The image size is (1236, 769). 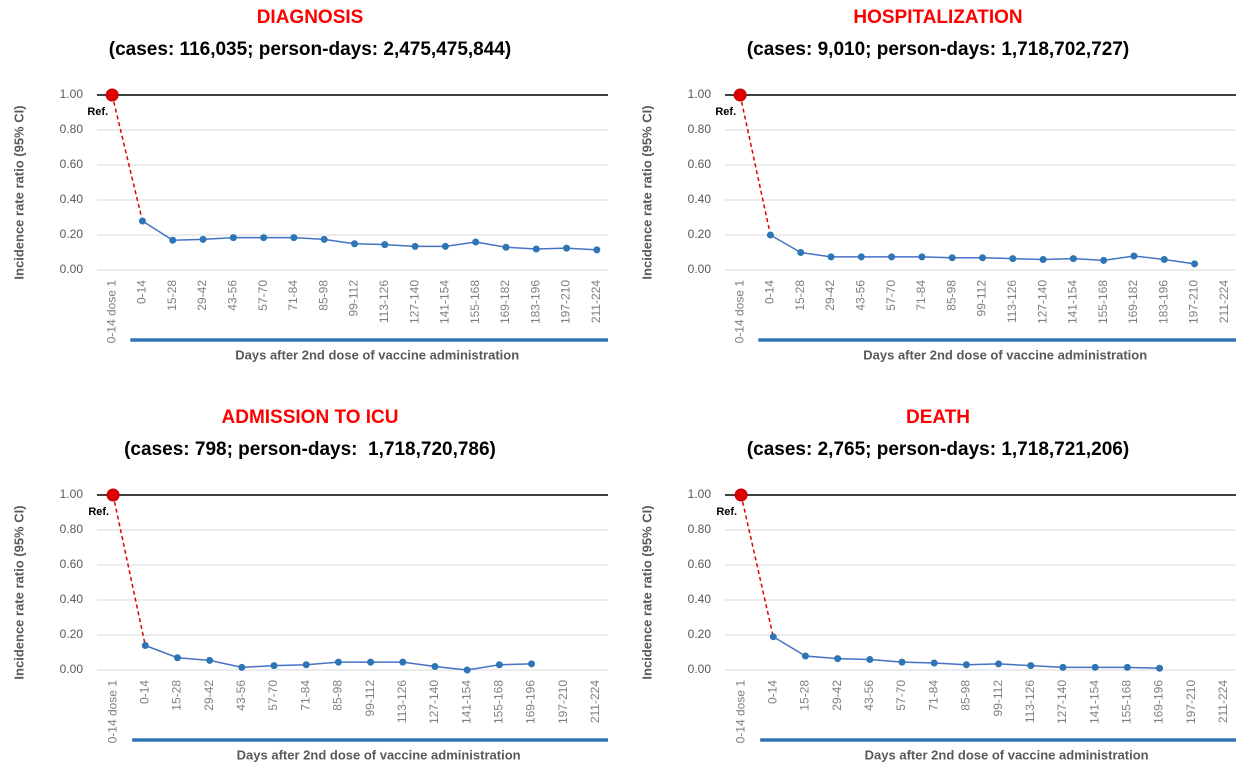 I want to click on y-tick-label: 0.40, so click(x=700, y=199).